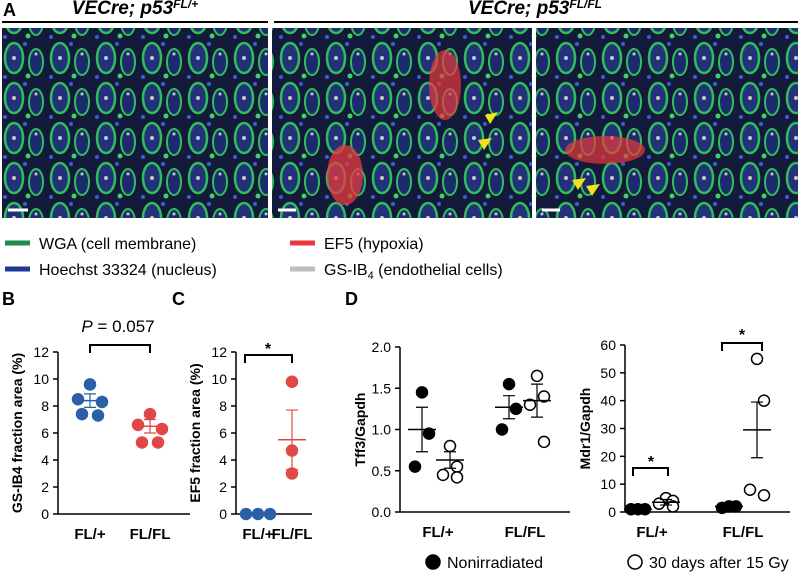  I want to click on panel-label: D, so click(351, 299).